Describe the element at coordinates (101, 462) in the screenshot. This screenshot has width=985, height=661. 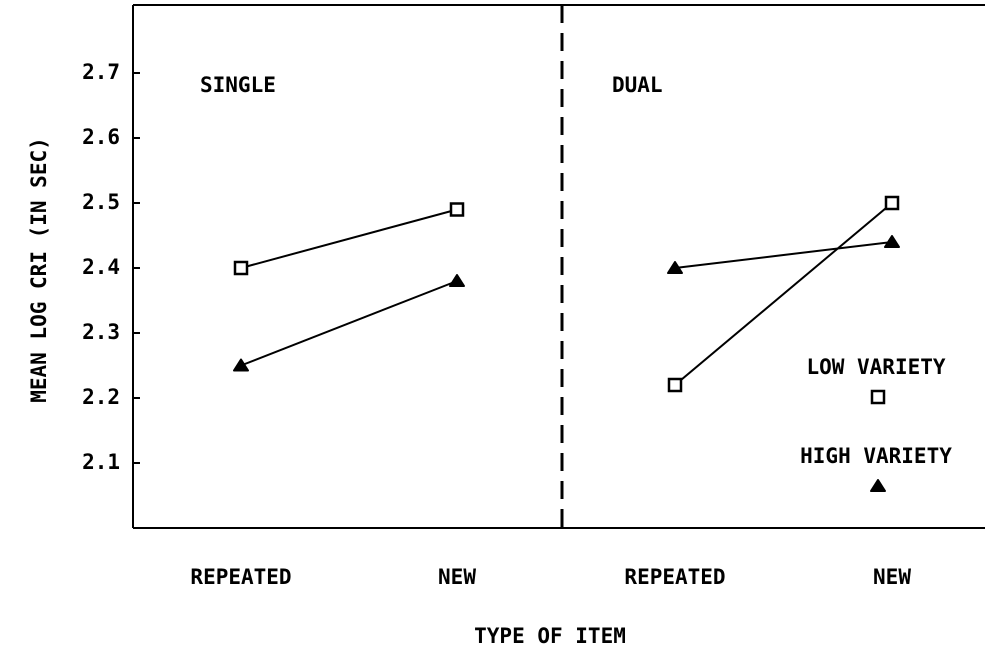
I see `y-tick-label: 2.1` at that location.